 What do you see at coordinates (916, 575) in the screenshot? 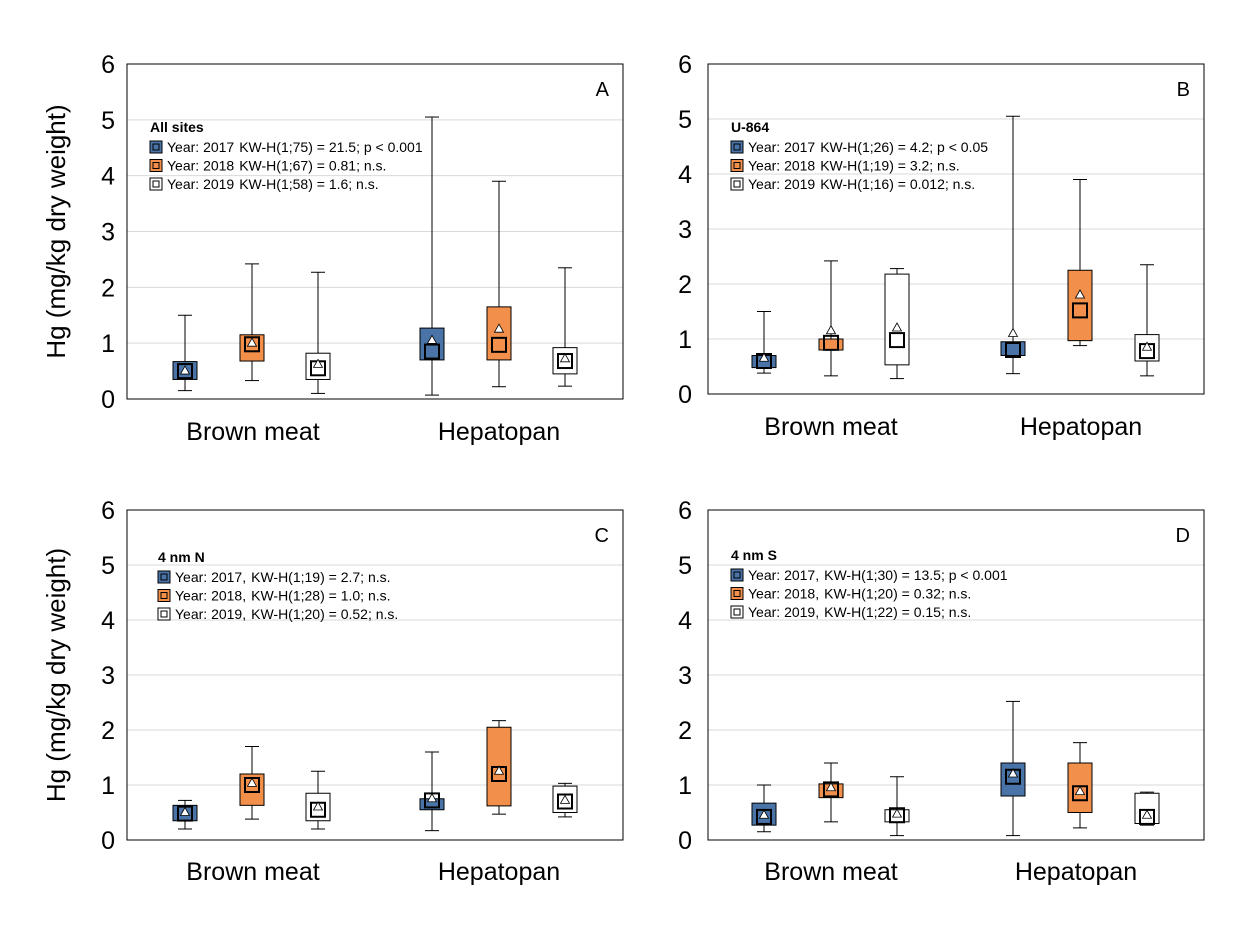
I see `legend-stat: KW-H(1;30) = 13.5; p < 0.001` at bounding box center [916, 575].